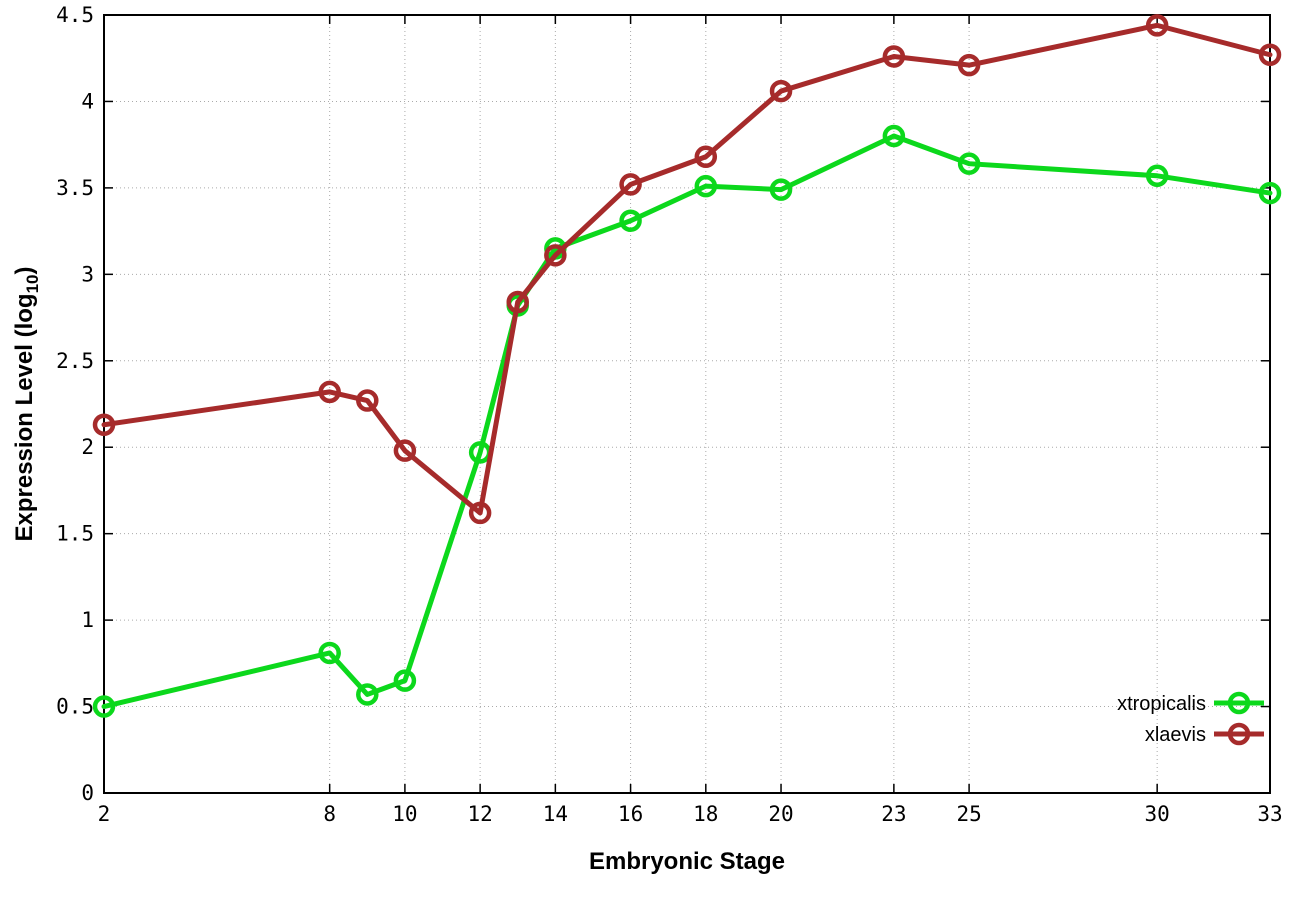 This screenshot has height=907, width=1296. I want to click on y-tick-label: 2.5, so click(75, 361).